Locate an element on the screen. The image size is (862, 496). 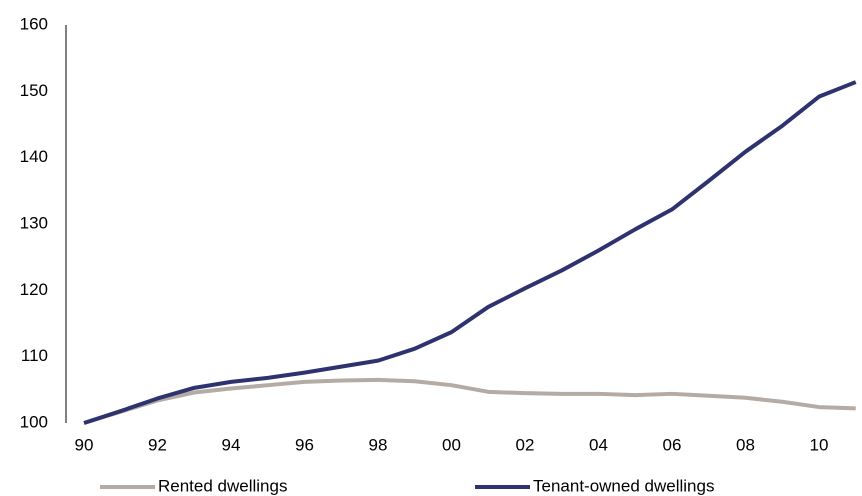
y-tick-label: 130 is located at coordinates (34, 222).